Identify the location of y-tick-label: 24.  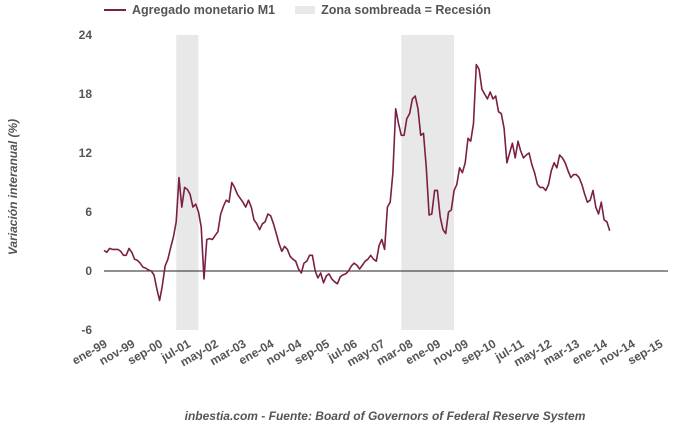
(86, 35).